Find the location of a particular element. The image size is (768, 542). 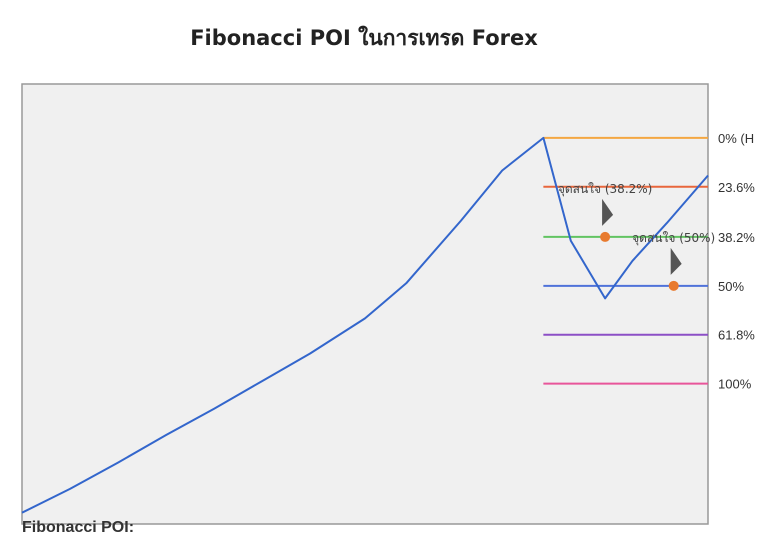

fib-level-label: 0% (H is located at coordinates (736, 138).